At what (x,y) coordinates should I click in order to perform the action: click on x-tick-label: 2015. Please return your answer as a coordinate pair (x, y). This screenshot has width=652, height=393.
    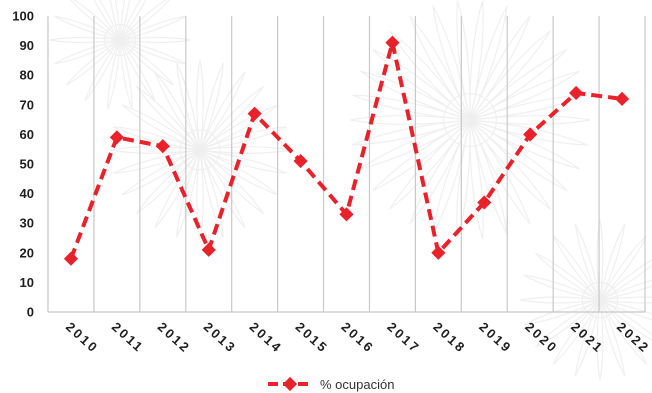
    Looking at the image, I should click on (312, 337).